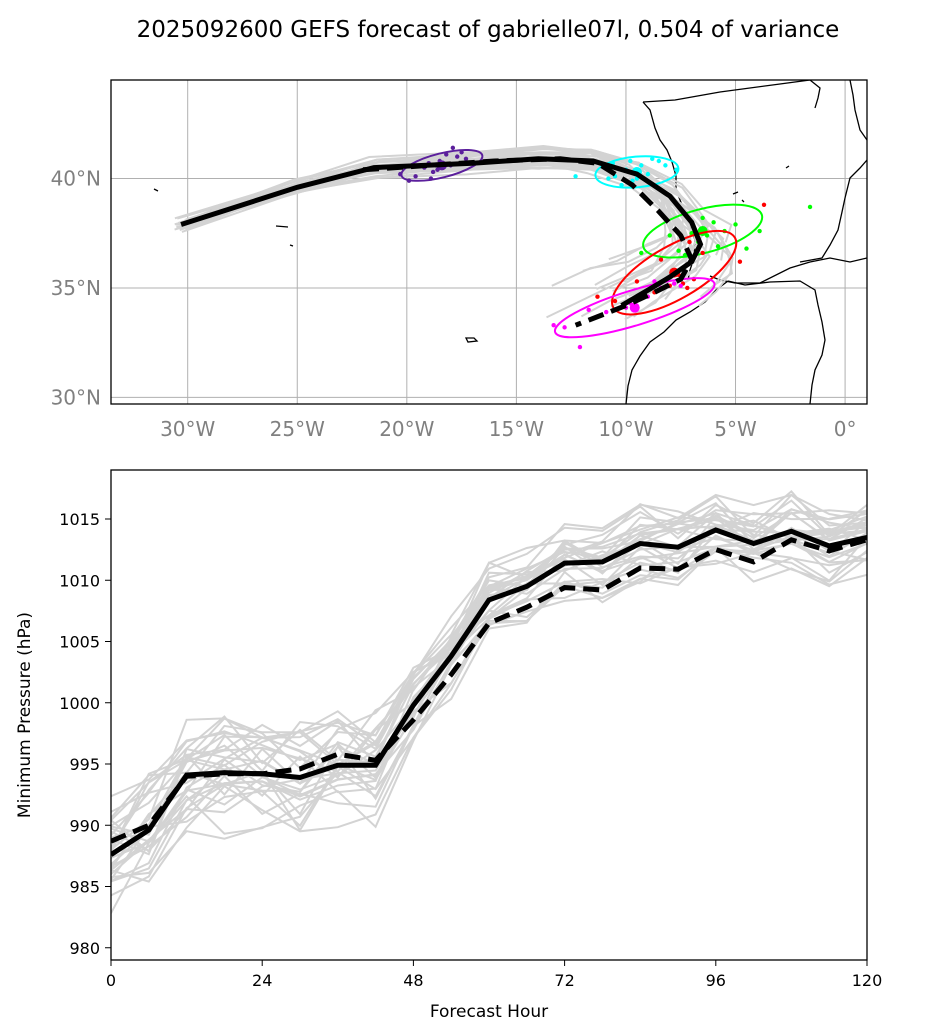 The height and width of the screenshot is (1036, 948). What do you see at coordinates (79, 519) in the screenshot?
I see `y-tick-label: 1015` at bounding box center [79, 519].